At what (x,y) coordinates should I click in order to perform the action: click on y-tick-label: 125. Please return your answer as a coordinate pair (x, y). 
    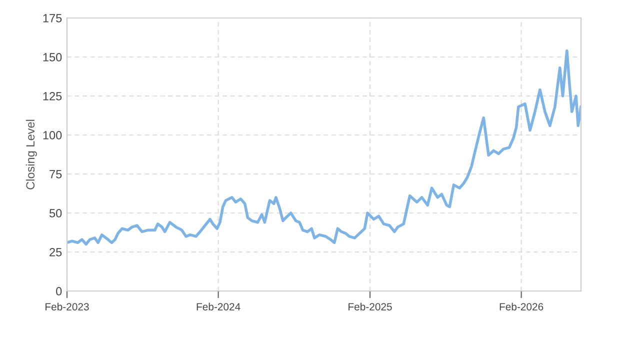
    Looking at the image, I should click on (52, 96).